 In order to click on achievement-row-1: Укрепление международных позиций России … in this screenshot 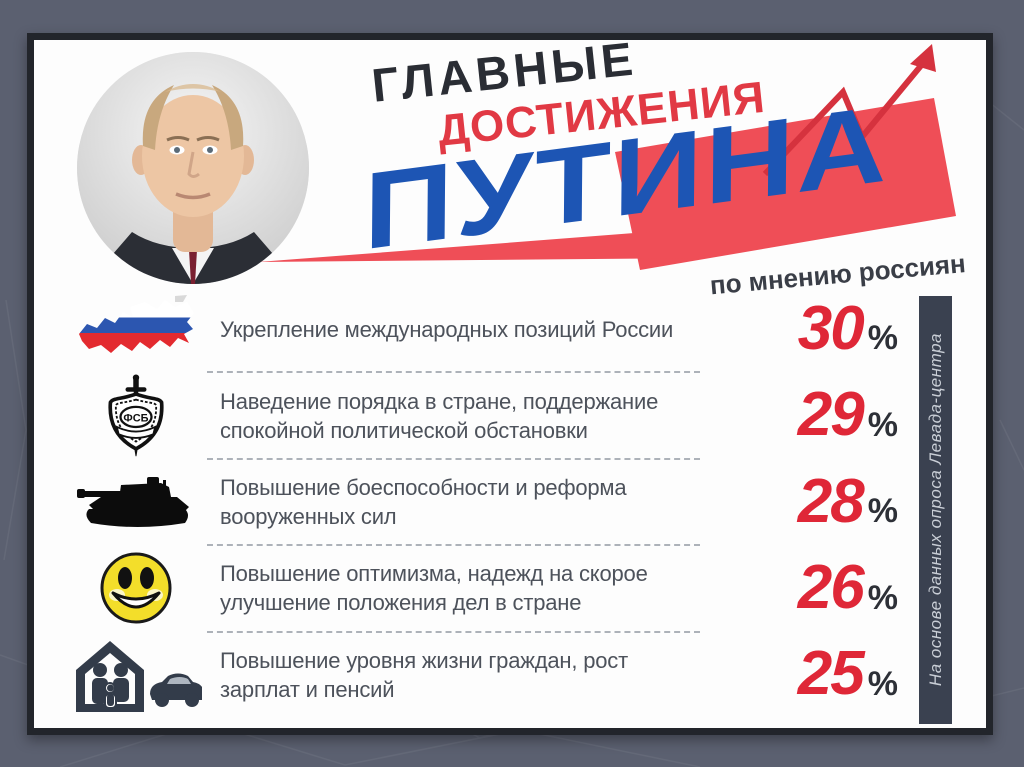, I will do `click(477, 330)`.